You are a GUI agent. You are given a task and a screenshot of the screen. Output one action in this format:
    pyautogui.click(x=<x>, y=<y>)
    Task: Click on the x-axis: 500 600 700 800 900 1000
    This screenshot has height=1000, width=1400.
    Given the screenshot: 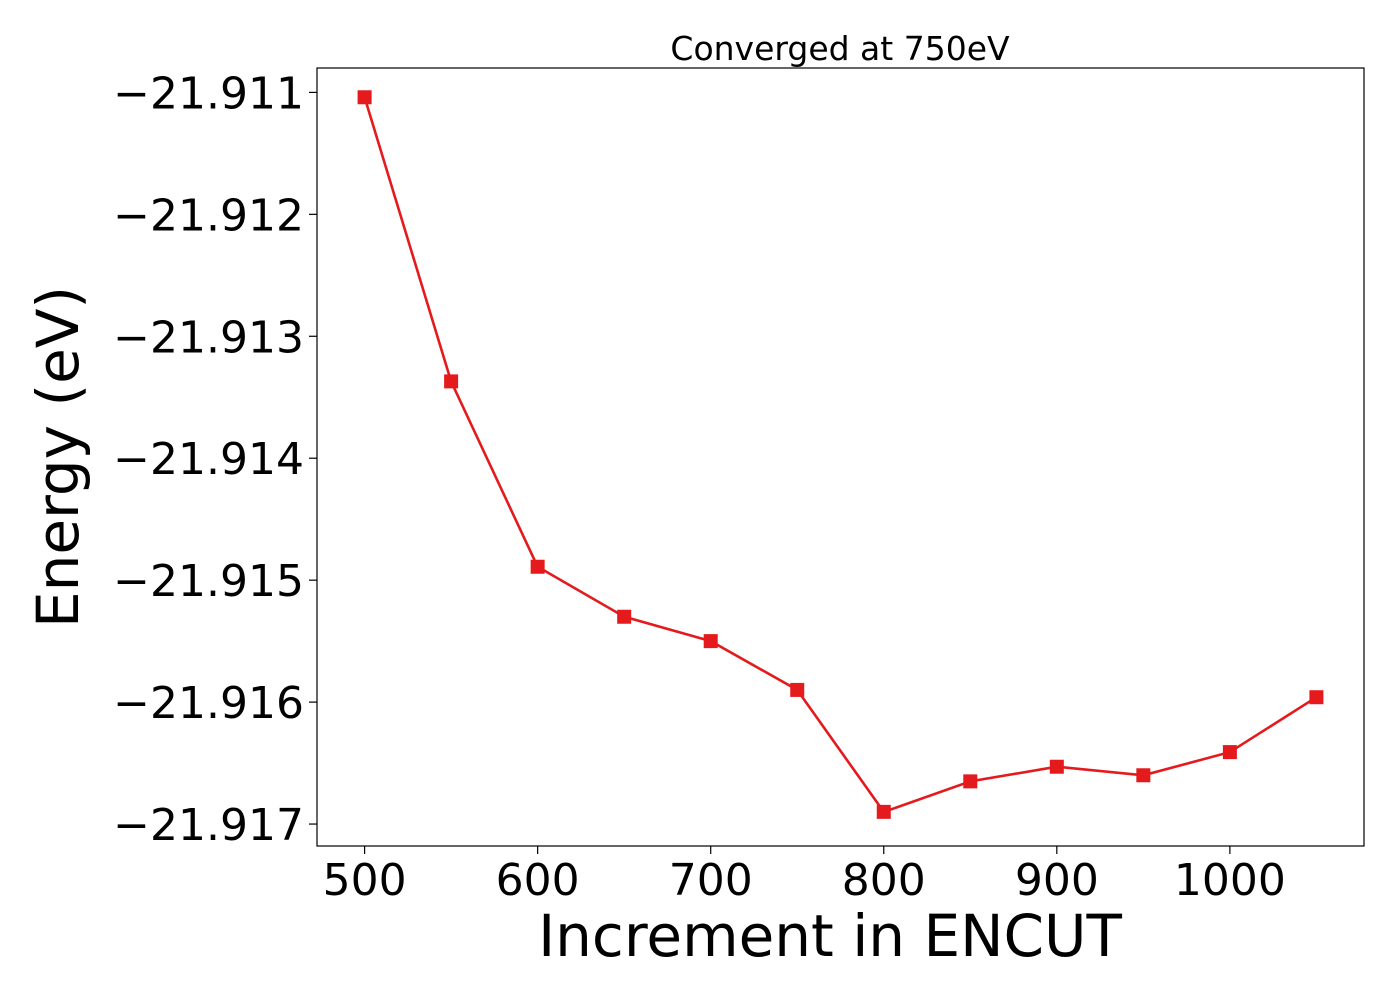 What is the action you would take?
    pyautogui.click(x=804, y=876)
    